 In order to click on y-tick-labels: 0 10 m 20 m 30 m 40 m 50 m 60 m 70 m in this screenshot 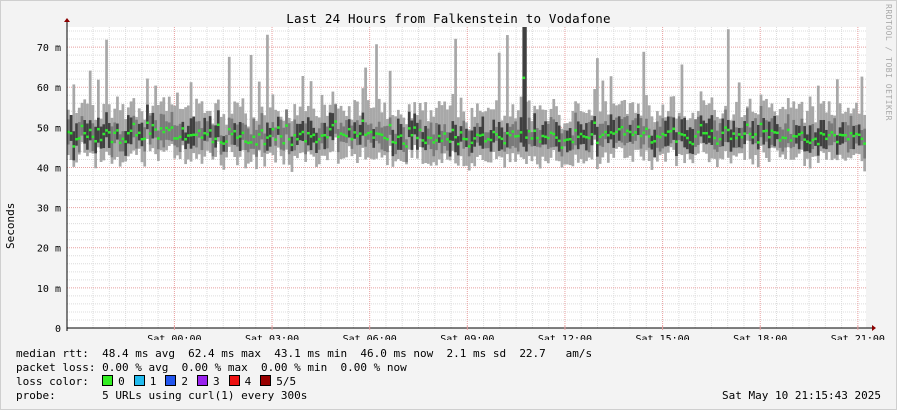, I will do `click(49, 189)`.